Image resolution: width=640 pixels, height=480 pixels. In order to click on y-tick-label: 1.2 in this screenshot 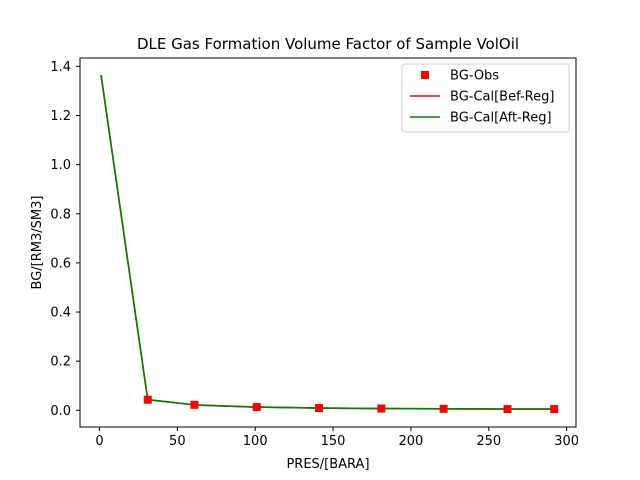, I will do `click(60, 116)`.